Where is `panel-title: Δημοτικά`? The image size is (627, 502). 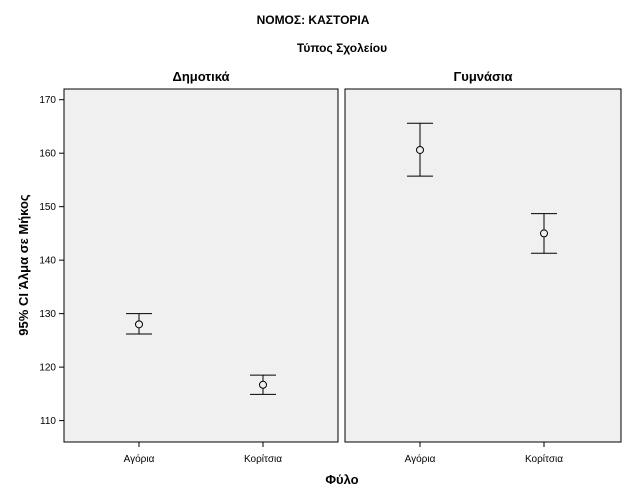 panel-title: Δημοτικά is located at coordinates (200, 76).